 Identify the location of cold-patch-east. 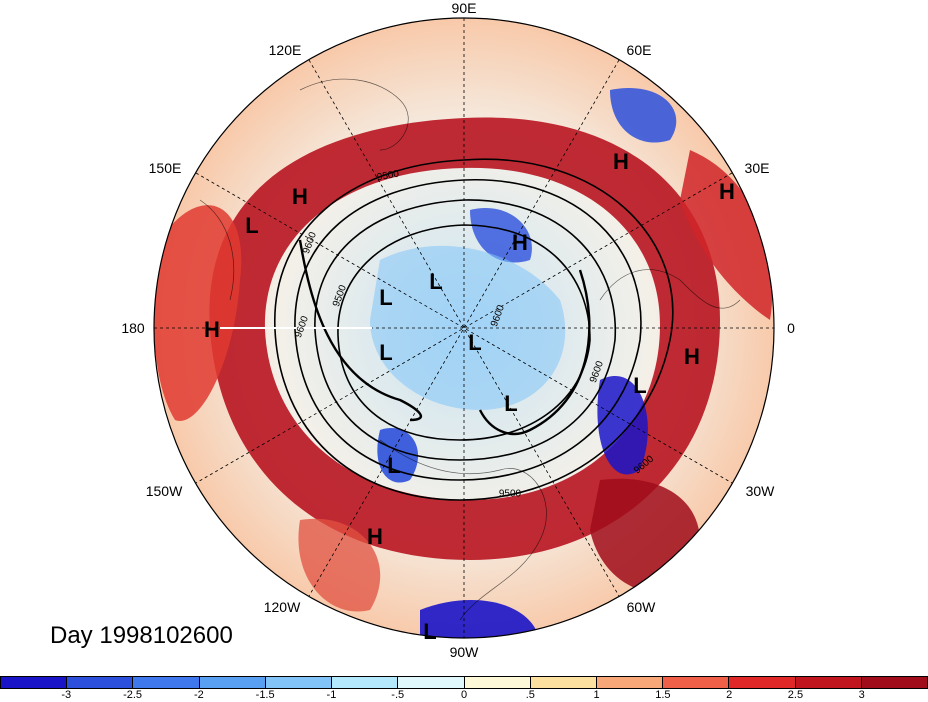
(622, 425).